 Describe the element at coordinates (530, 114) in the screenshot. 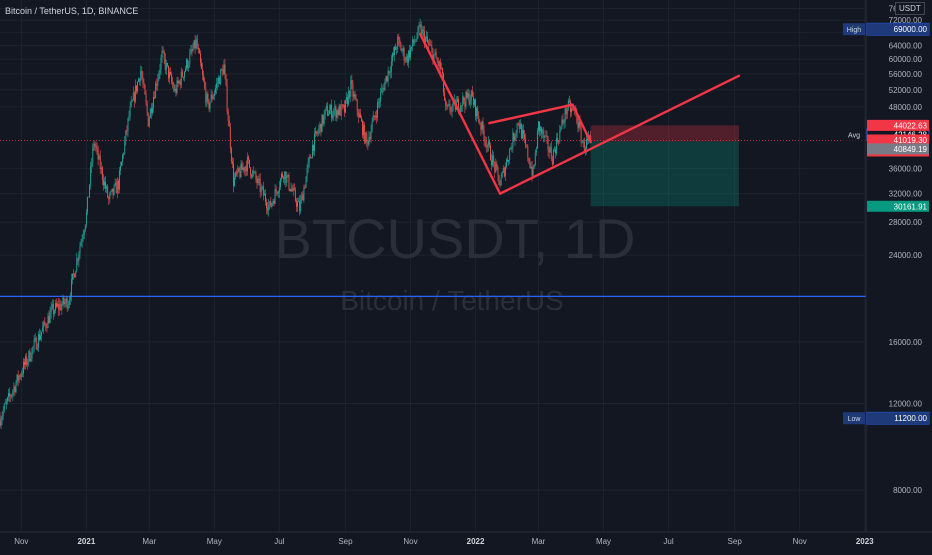

I see `wedge-upper-line` at that location.